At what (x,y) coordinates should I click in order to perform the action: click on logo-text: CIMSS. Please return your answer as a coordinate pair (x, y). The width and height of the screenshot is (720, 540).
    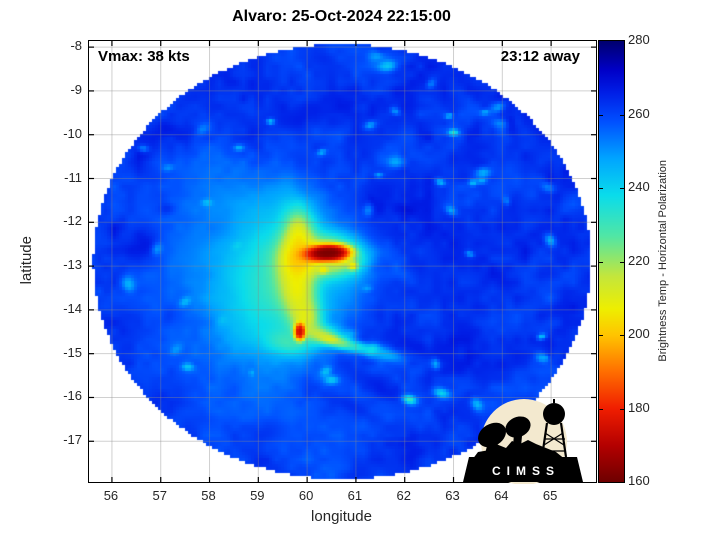
    Looking at the image, I should click on (526, 471).